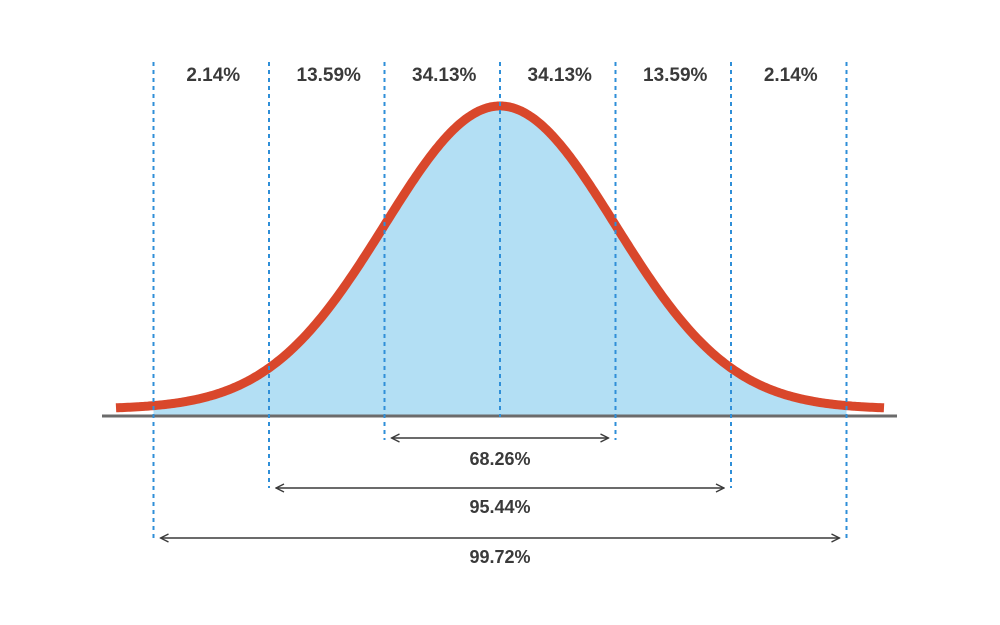 The height and width of the screenshot is (625, 1000). Describe the element at coordinates (499, 557) in the screenshot. I see `range-percent-label: 99.72%` at that location.